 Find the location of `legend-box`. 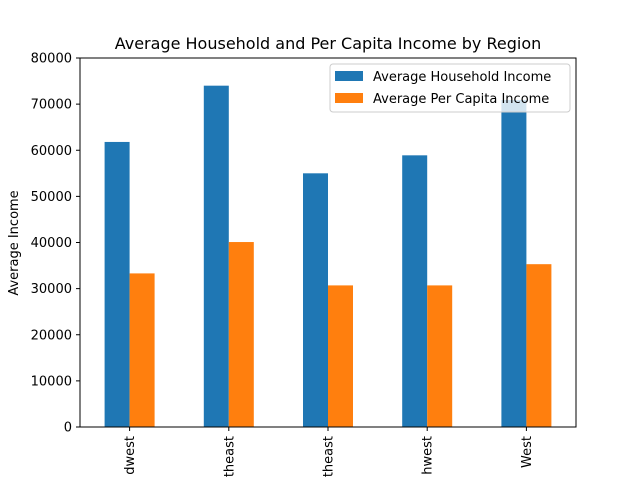

legend-box is located at coordinates (450, 88).